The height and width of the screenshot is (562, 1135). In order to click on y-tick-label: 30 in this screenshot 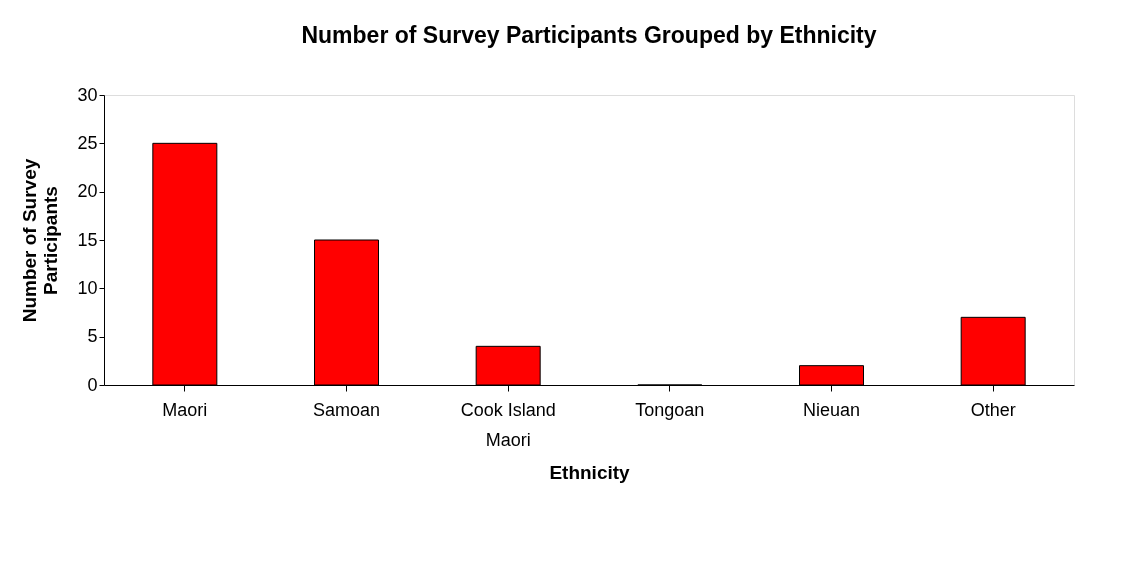, I will do `click(87, 94)`.